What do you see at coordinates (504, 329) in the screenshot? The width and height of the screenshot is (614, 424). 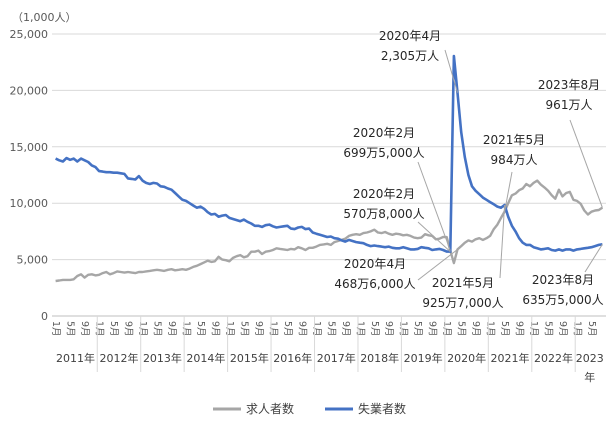 I see `x-tick-label-10-1: 5月` at bounding box center [504, 329].